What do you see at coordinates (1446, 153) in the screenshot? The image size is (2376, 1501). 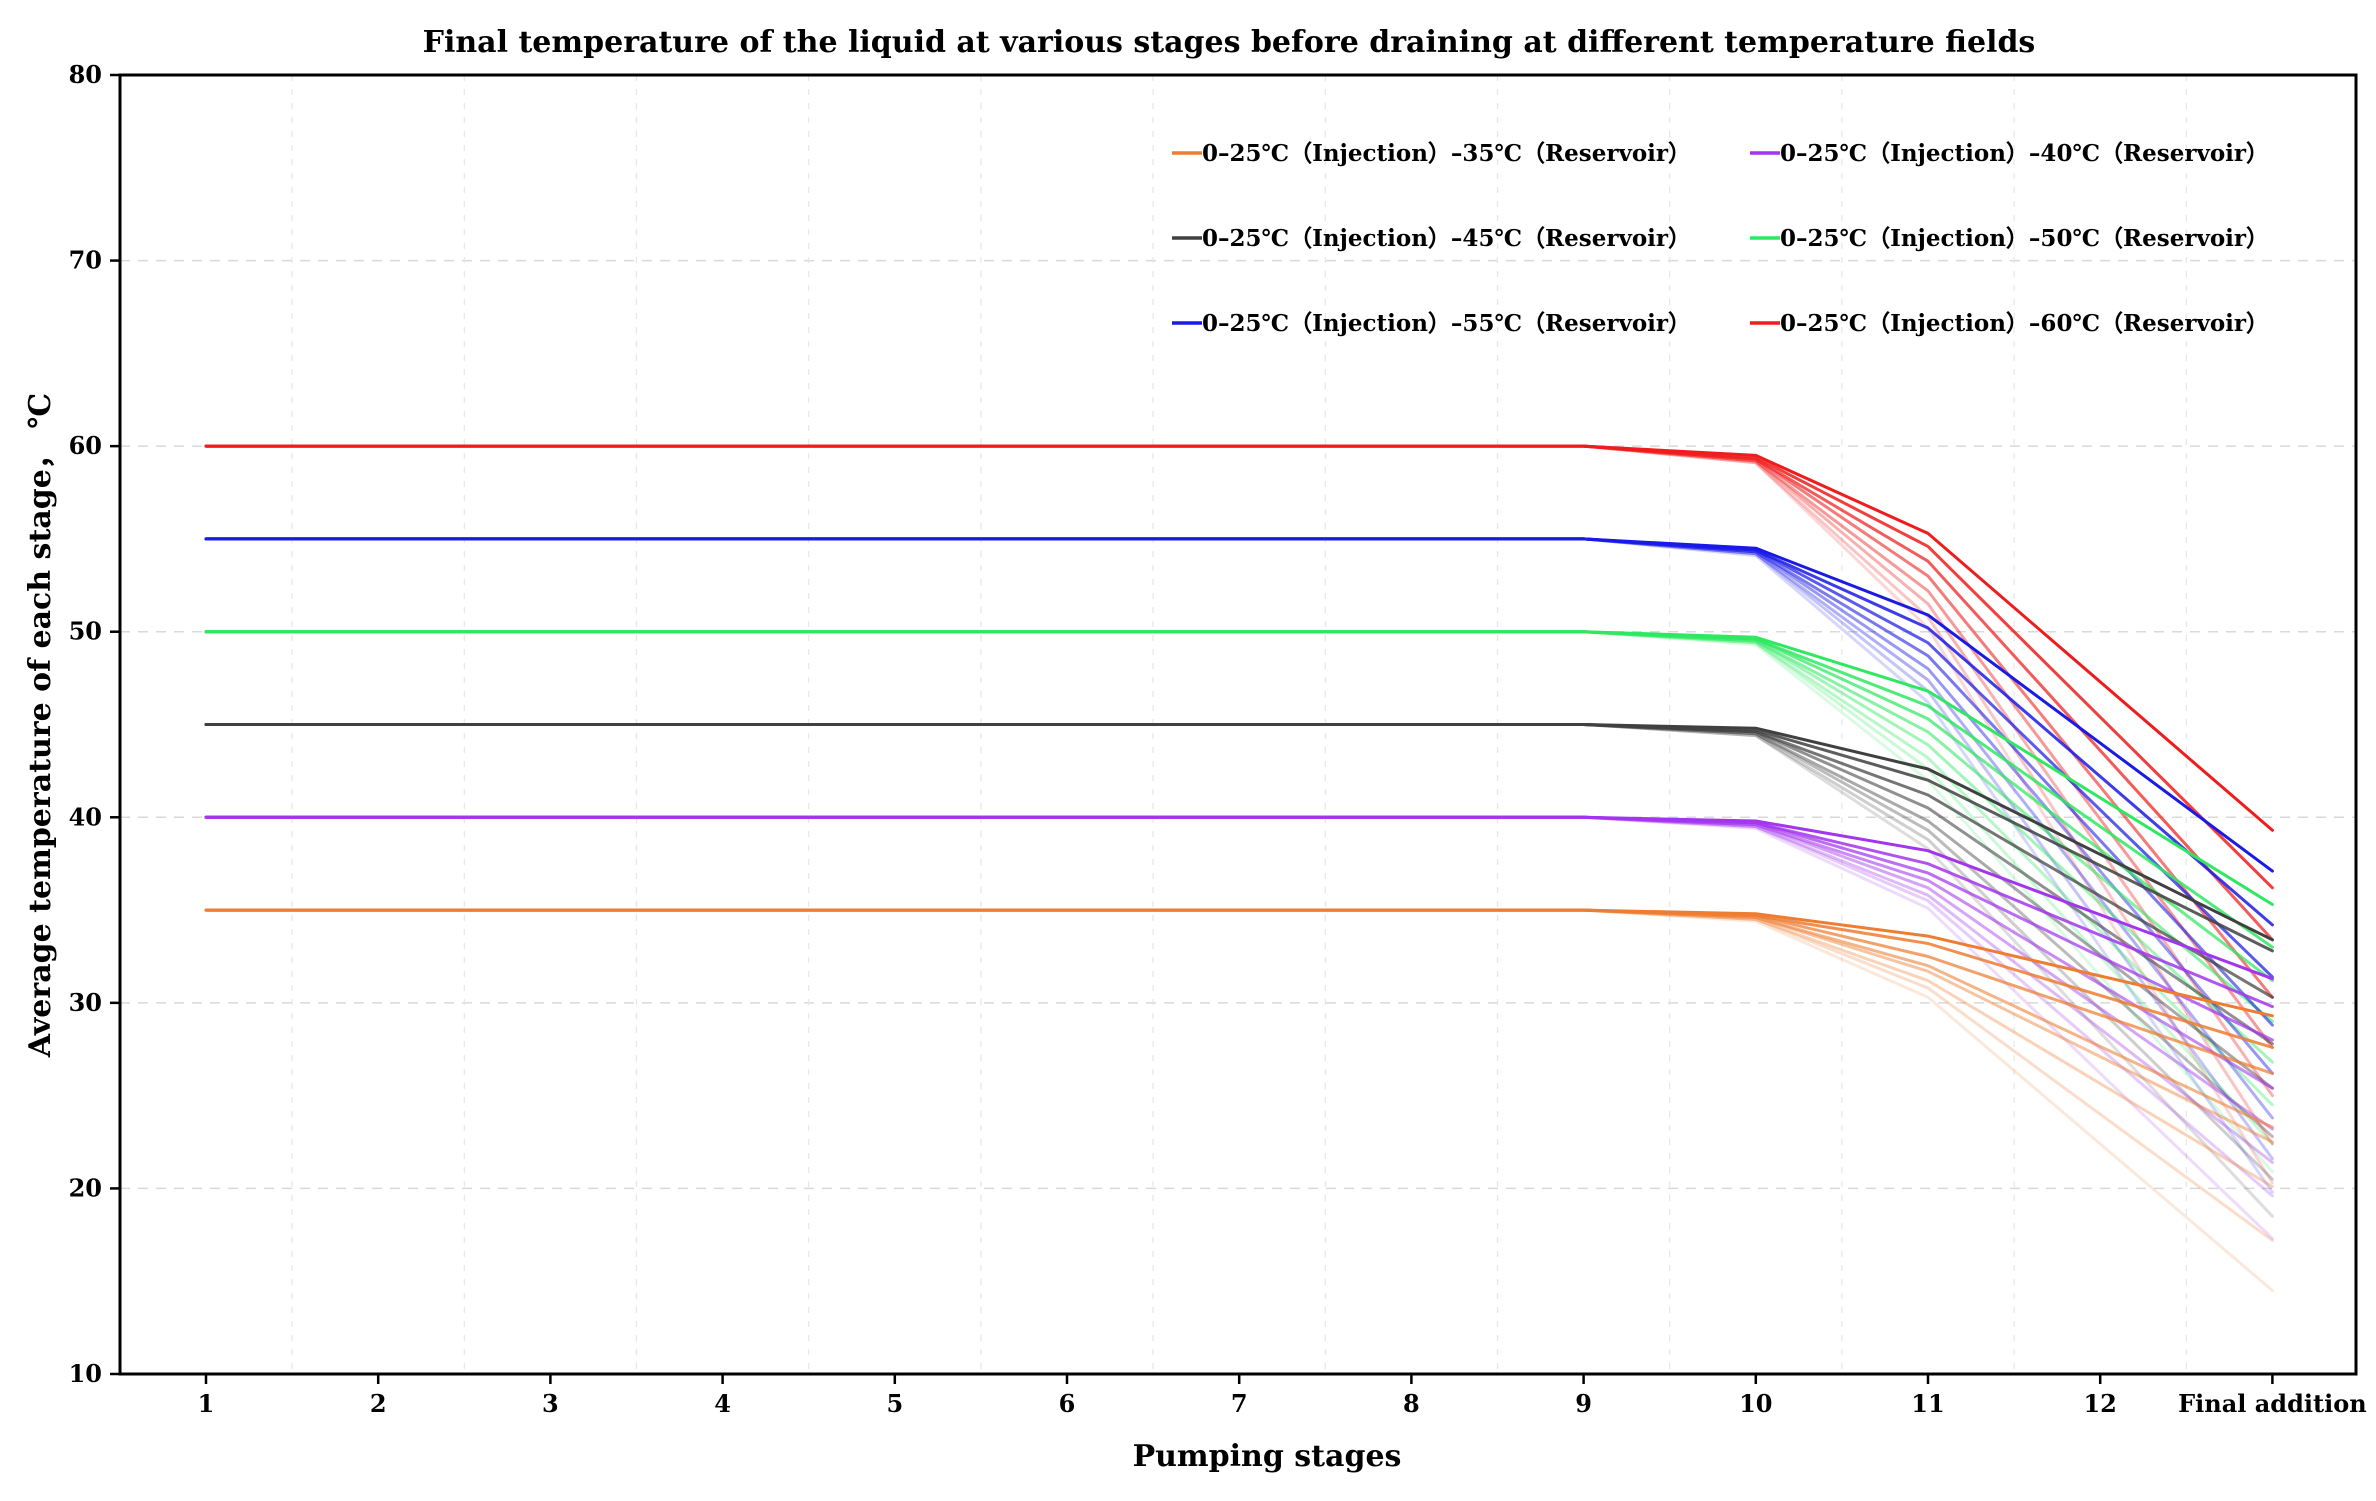 I see `legend-label: 0–25℃（Injection）–35℃（Reservoir）` at bounding box center [1446, 153].